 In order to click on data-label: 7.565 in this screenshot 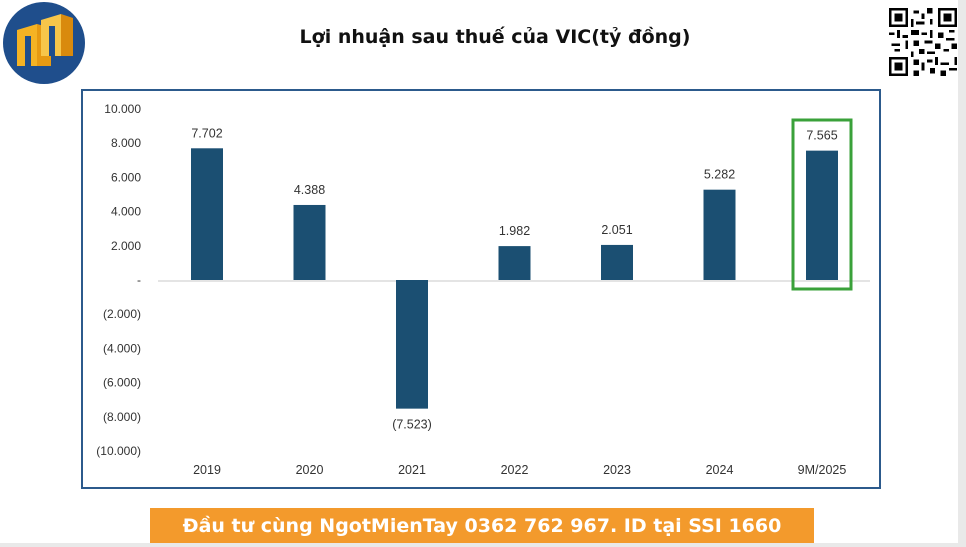, I will do `click(821, 136)`.